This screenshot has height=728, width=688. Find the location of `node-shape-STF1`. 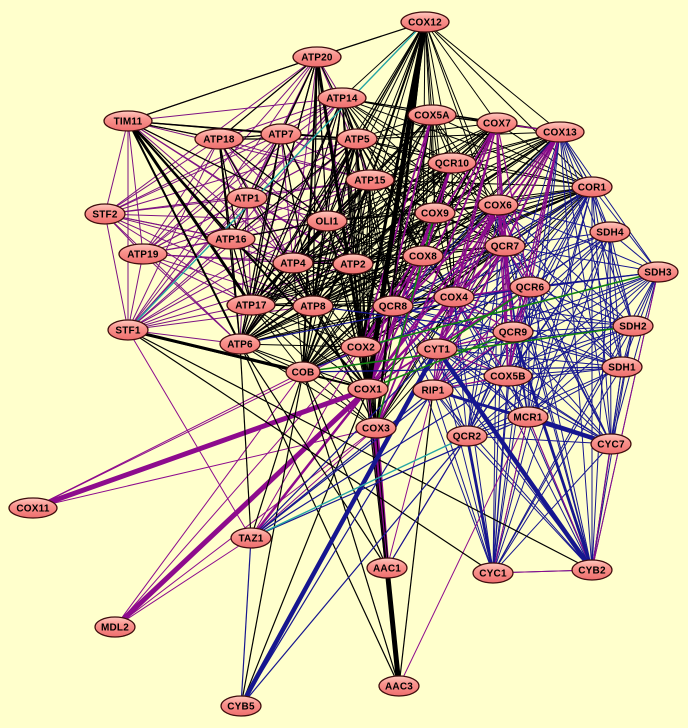

node-shape-STF1 is located at coordinates (128, 330).